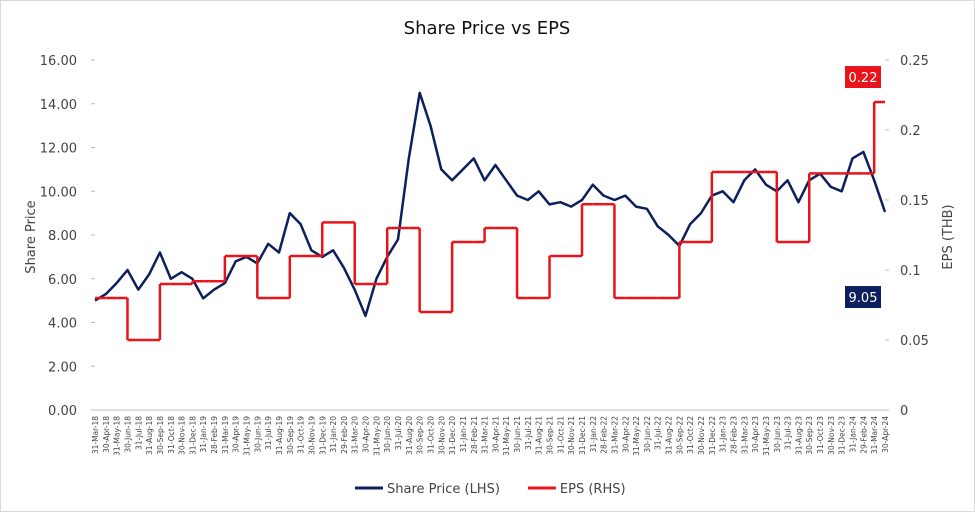 The height and width of the screenshot is (516, 975). What do you see at coordinates (766, 436) in the screenshot?
I see `x-tick-label: 31-May-23` at bounding box center [766, 436].